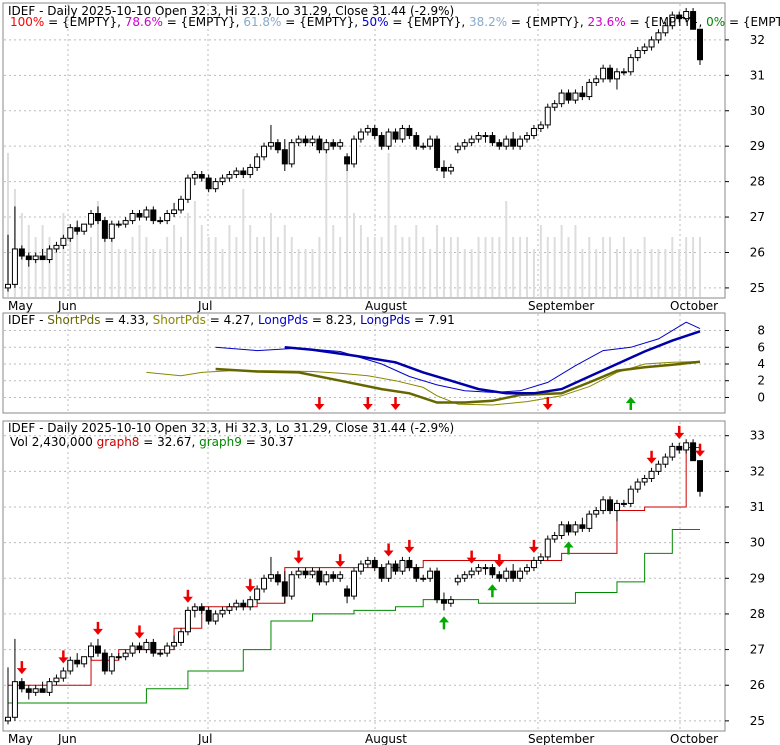 This screenshot has width=780, height=745. Describe the element at coordinates (144, 22) in the screenshot. I see `fib-786-pct: 78.6%` at that location.